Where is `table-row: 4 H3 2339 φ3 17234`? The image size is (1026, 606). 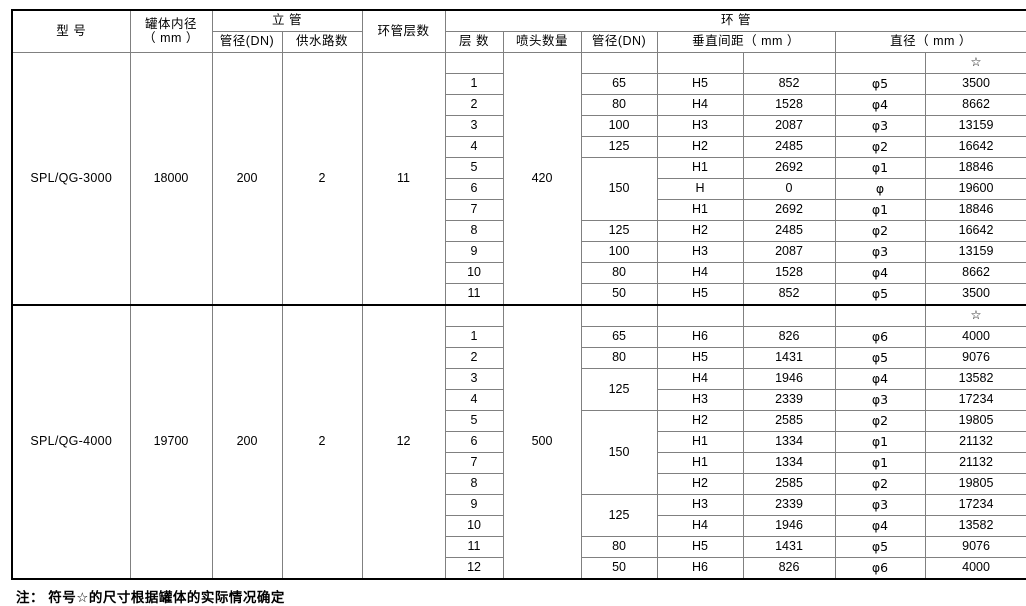 table-row: 4 H3 2339 φ3 17234 is located at coordinates (519, 400).